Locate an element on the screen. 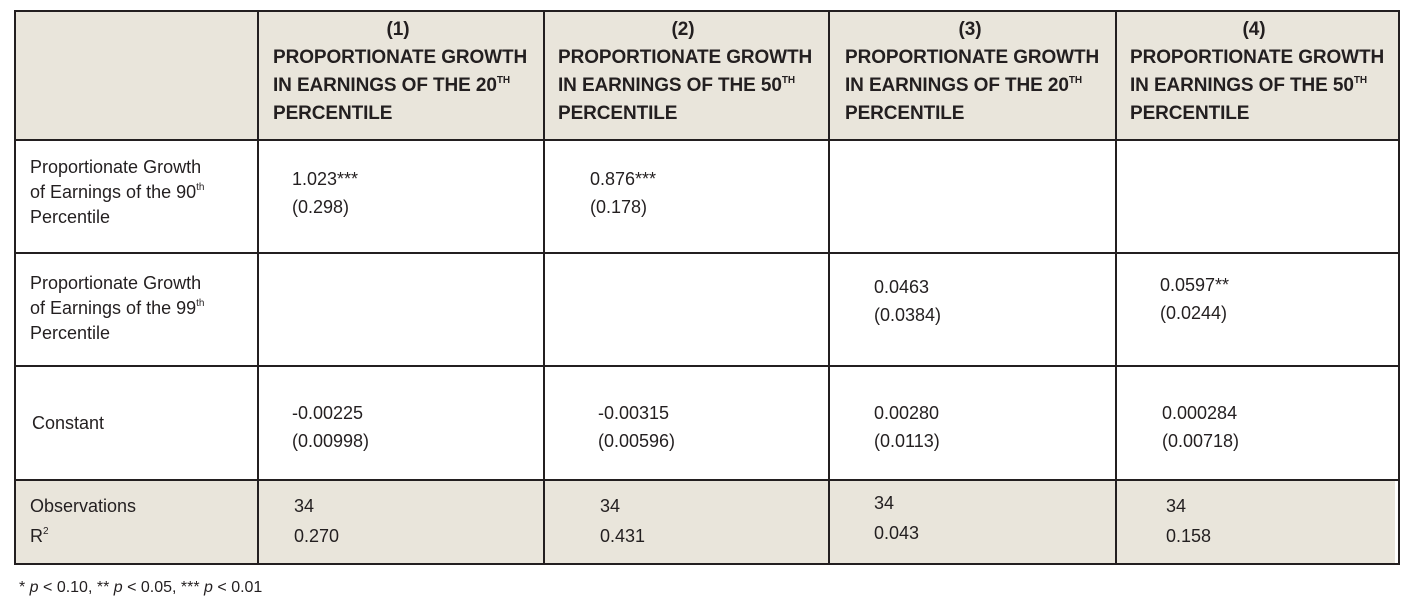  cell-r1-c4 is located at coordinates (1275, 195).